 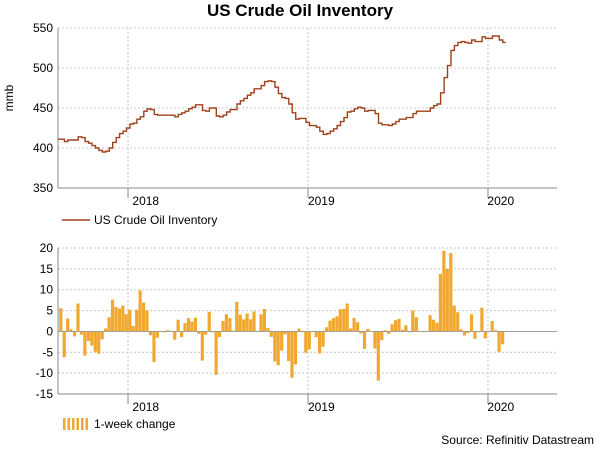 What do you see at coordinates (43, 108) in the screenshot?
I see `y-tick-label: 450` at bounding box center [43, 108].